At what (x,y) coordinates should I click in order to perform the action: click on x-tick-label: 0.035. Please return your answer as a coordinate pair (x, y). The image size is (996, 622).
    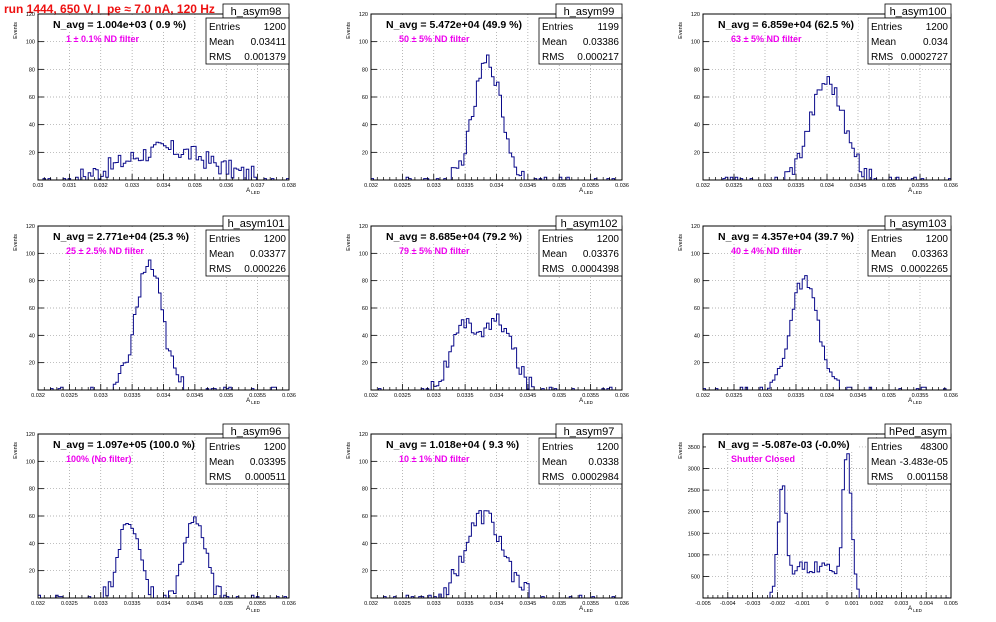
    Looking at the image, I should click on (226, 396).